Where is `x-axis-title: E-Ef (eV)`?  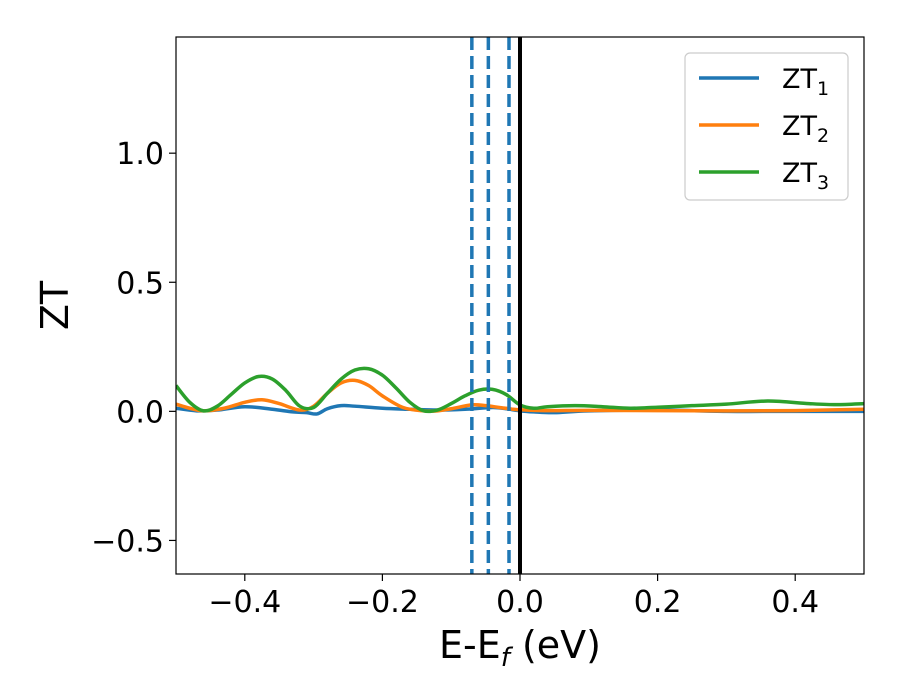
x-axis-title: E-Ef (eV) is located at coordinates (520, 648).